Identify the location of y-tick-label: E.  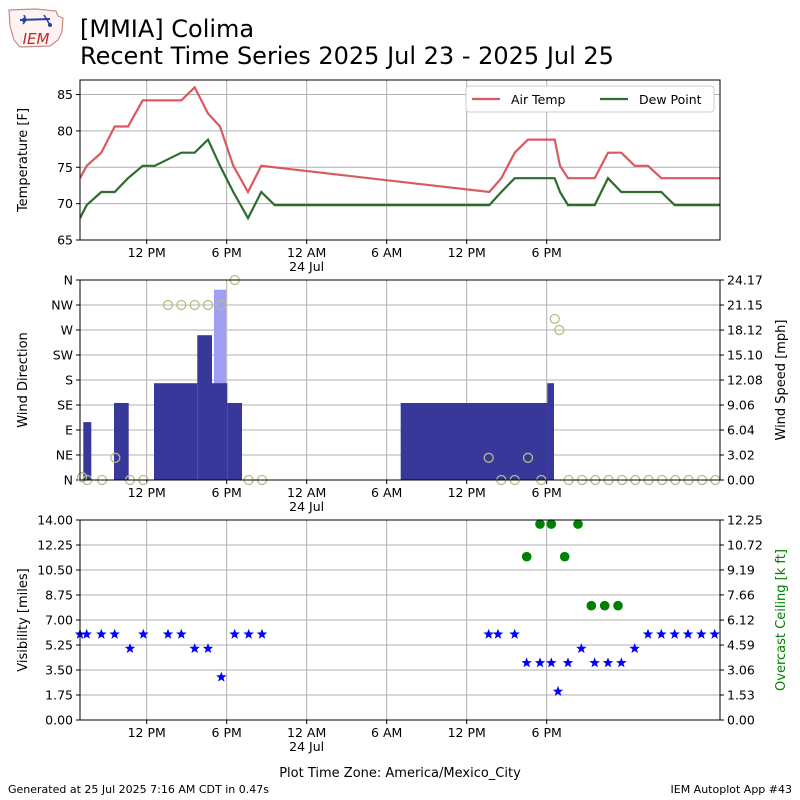
(69, 430).